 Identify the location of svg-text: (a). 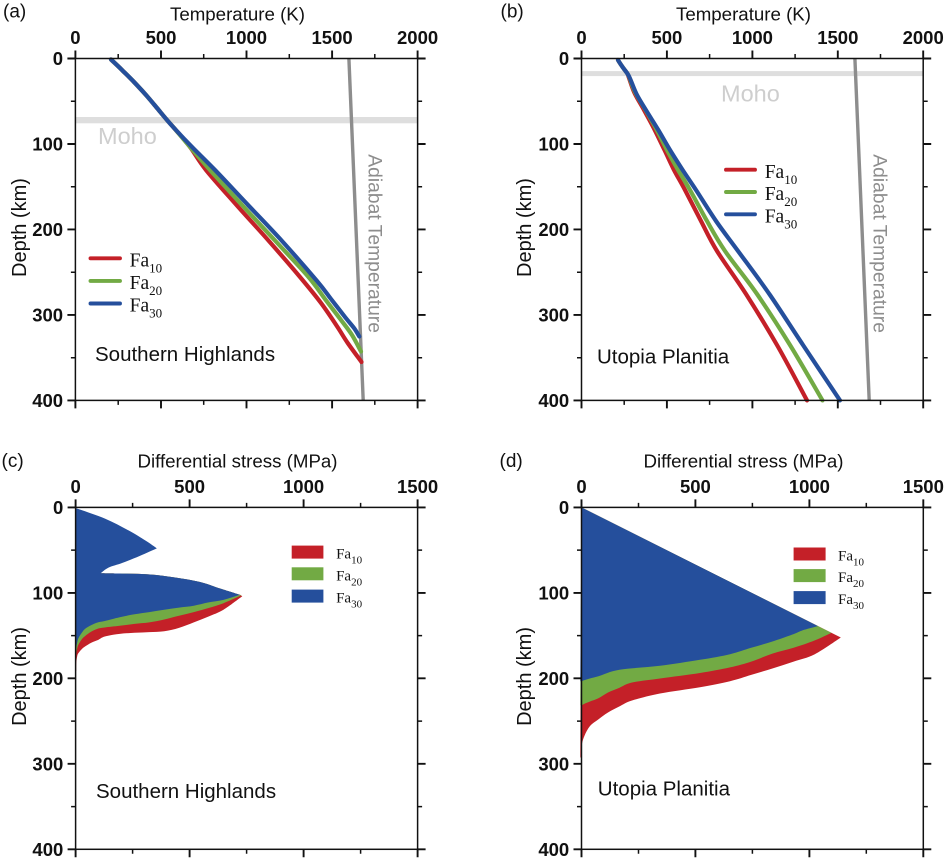
(14, 12).